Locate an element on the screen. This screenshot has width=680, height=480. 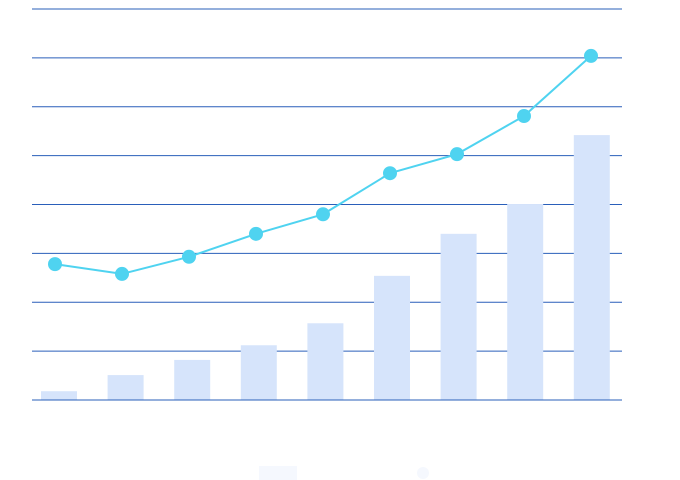
legend-bar-swatch is located at coordinates (278, 473).